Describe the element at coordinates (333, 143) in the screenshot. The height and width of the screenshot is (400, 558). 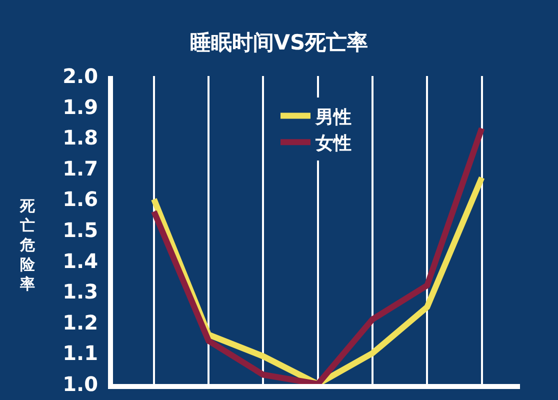
I see `legend-label: 女性` at that location.